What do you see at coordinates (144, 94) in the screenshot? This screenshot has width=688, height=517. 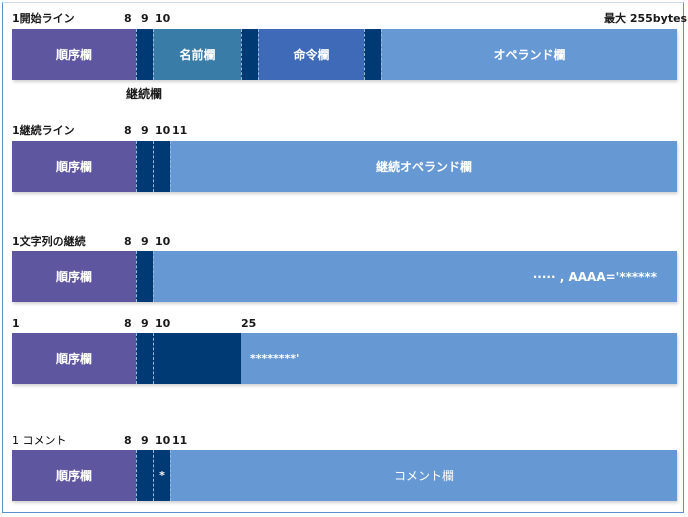 I see `continuation-field-label: 継続欄` at bounding box center [144, 94].